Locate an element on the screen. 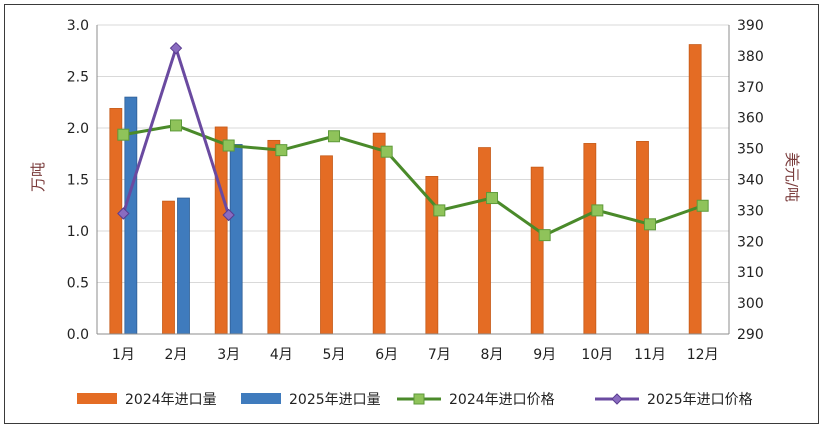  y-tick-label-left: 2.0 is located at coordinates (78, 129).